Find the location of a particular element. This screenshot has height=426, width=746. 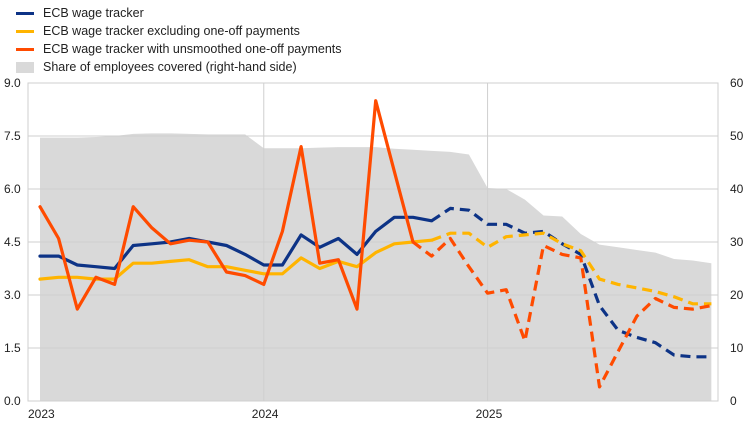

y-left-tick-label: 1.5 is located at coordinates (12, 348).